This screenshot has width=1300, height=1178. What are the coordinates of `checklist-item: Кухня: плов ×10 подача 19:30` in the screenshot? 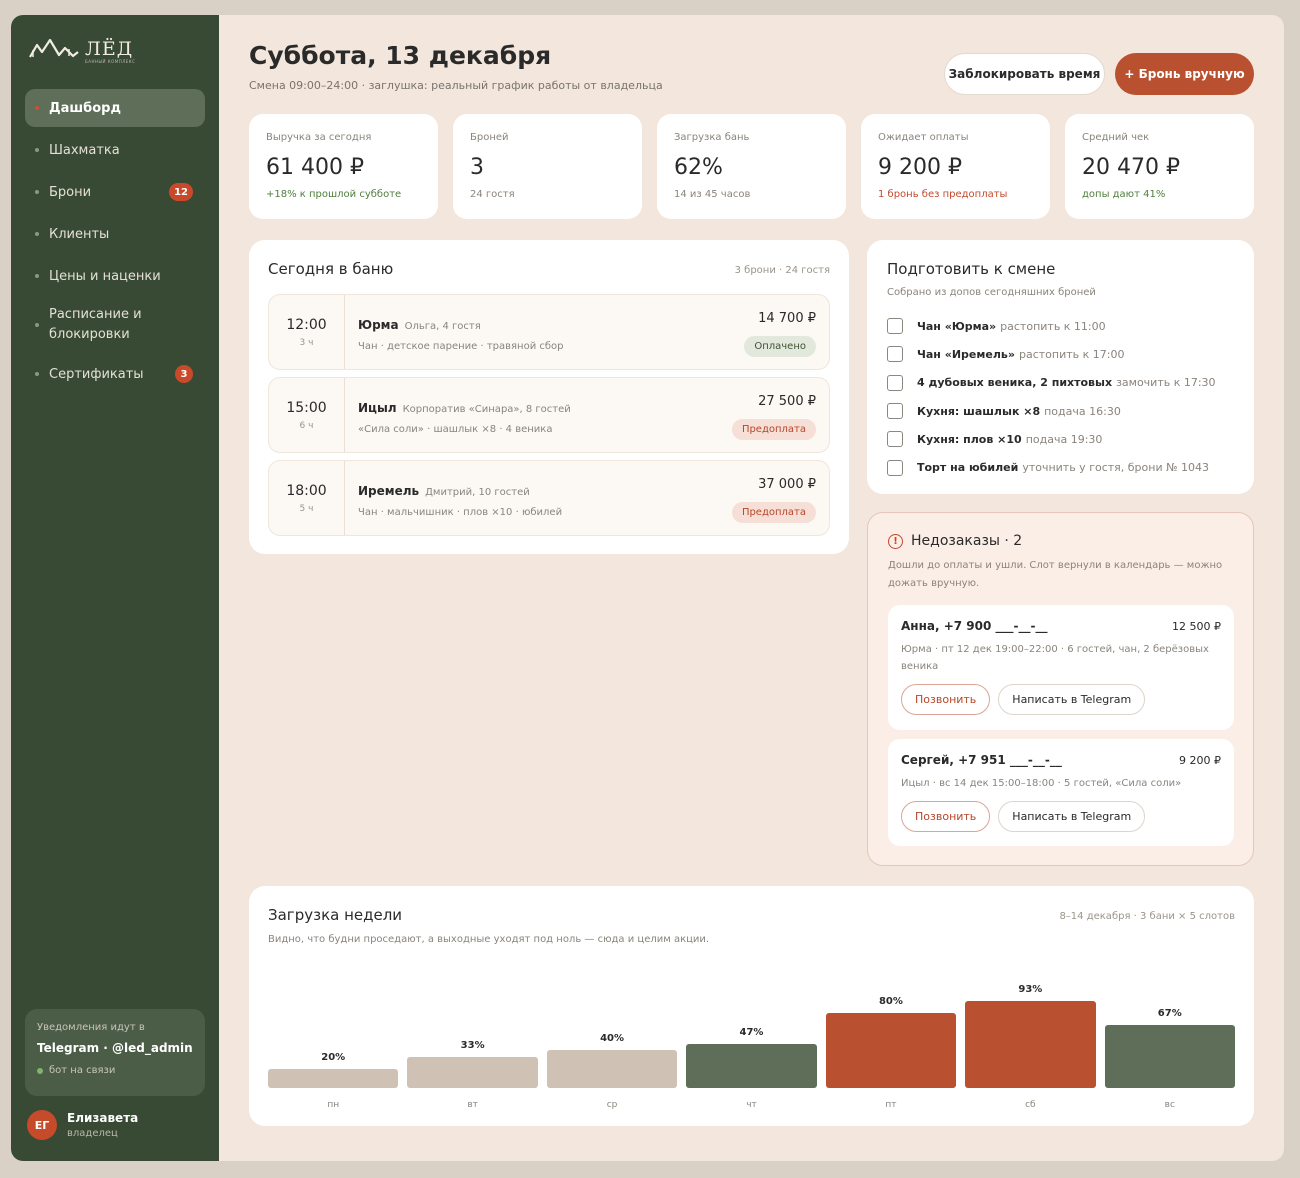 It's located at (1060, 439).